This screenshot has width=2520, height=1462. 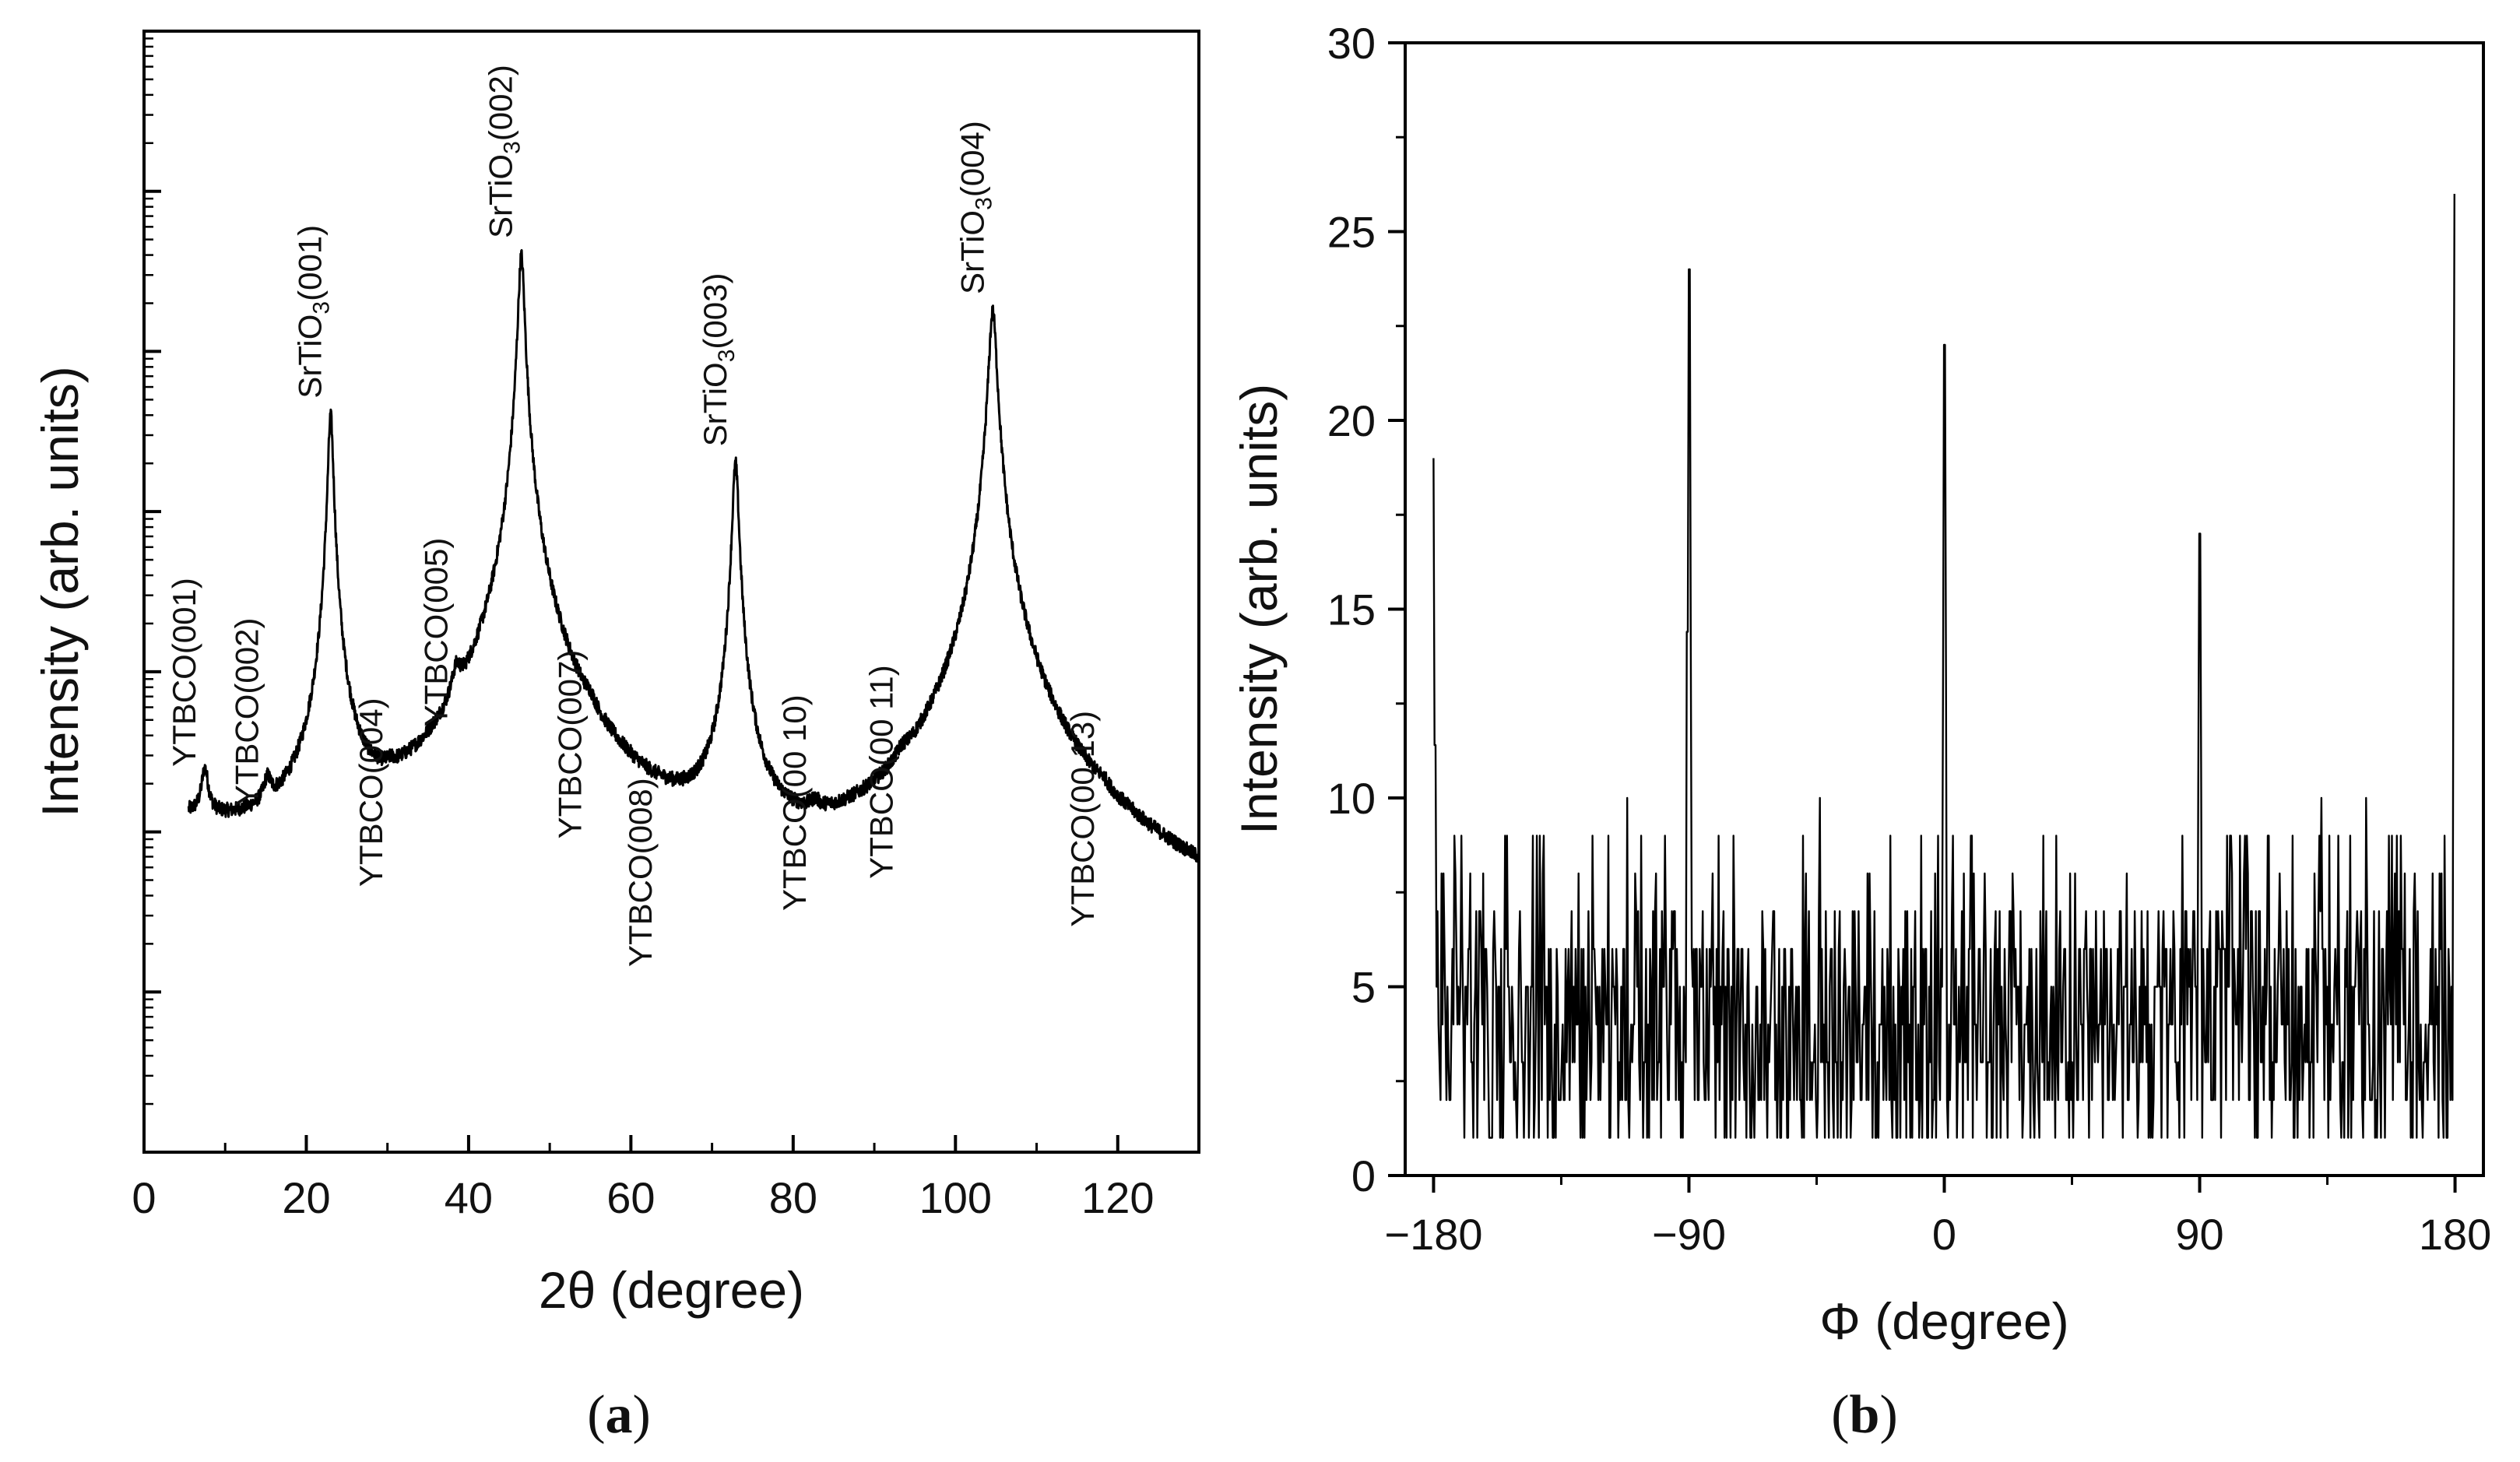 What do you see at coordinates (1352, 609) in the screenshot?
I see `panel-b-y-tick-label: 15` at bounding box center [1352, 609].